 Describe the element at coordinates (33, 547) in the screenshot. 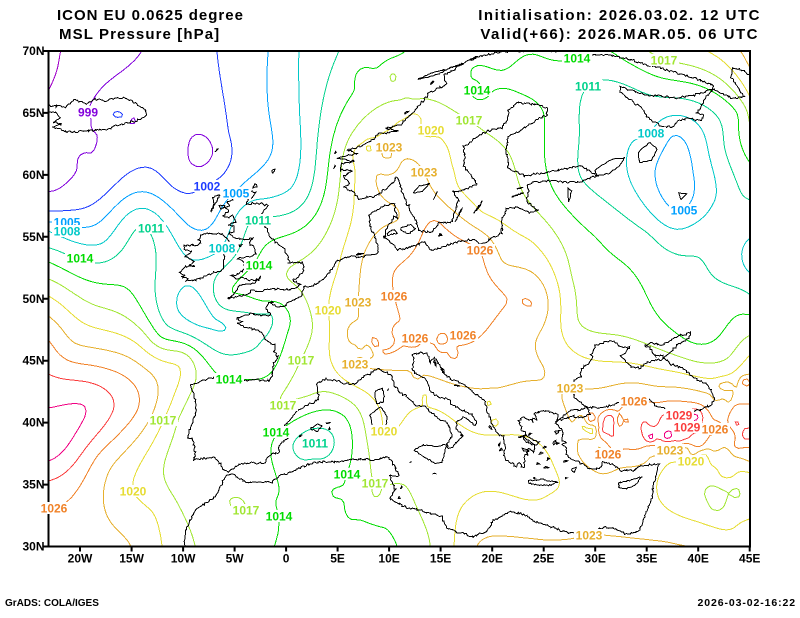

I see `svg-text: 30N` at that location.